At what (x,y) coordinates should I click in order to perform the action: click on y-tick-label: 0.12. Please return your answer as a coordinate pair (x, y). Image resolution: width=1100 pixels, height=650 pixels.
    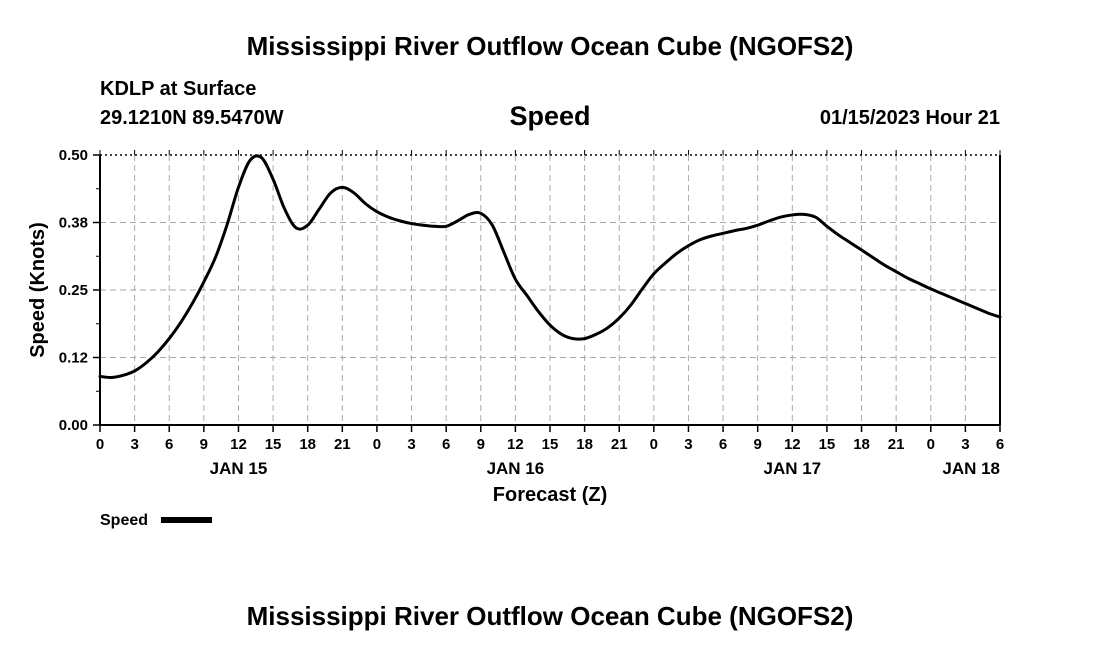
    Looking at the image, I should click on (73, 358).